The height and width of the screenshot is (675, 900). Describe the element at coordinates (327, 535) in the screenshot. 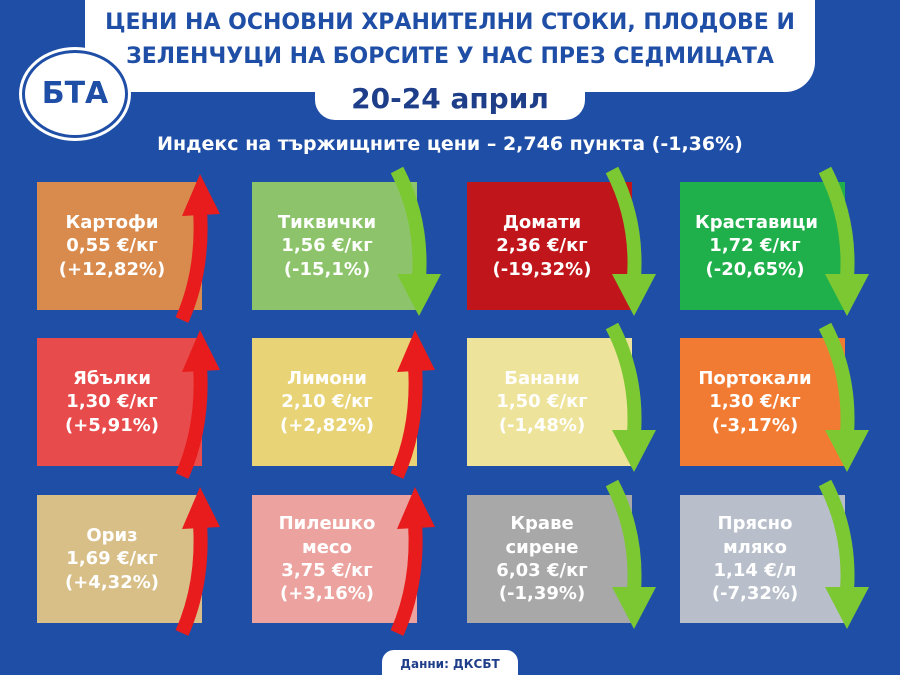

I see `product-name: Пилешко месо` at that location.